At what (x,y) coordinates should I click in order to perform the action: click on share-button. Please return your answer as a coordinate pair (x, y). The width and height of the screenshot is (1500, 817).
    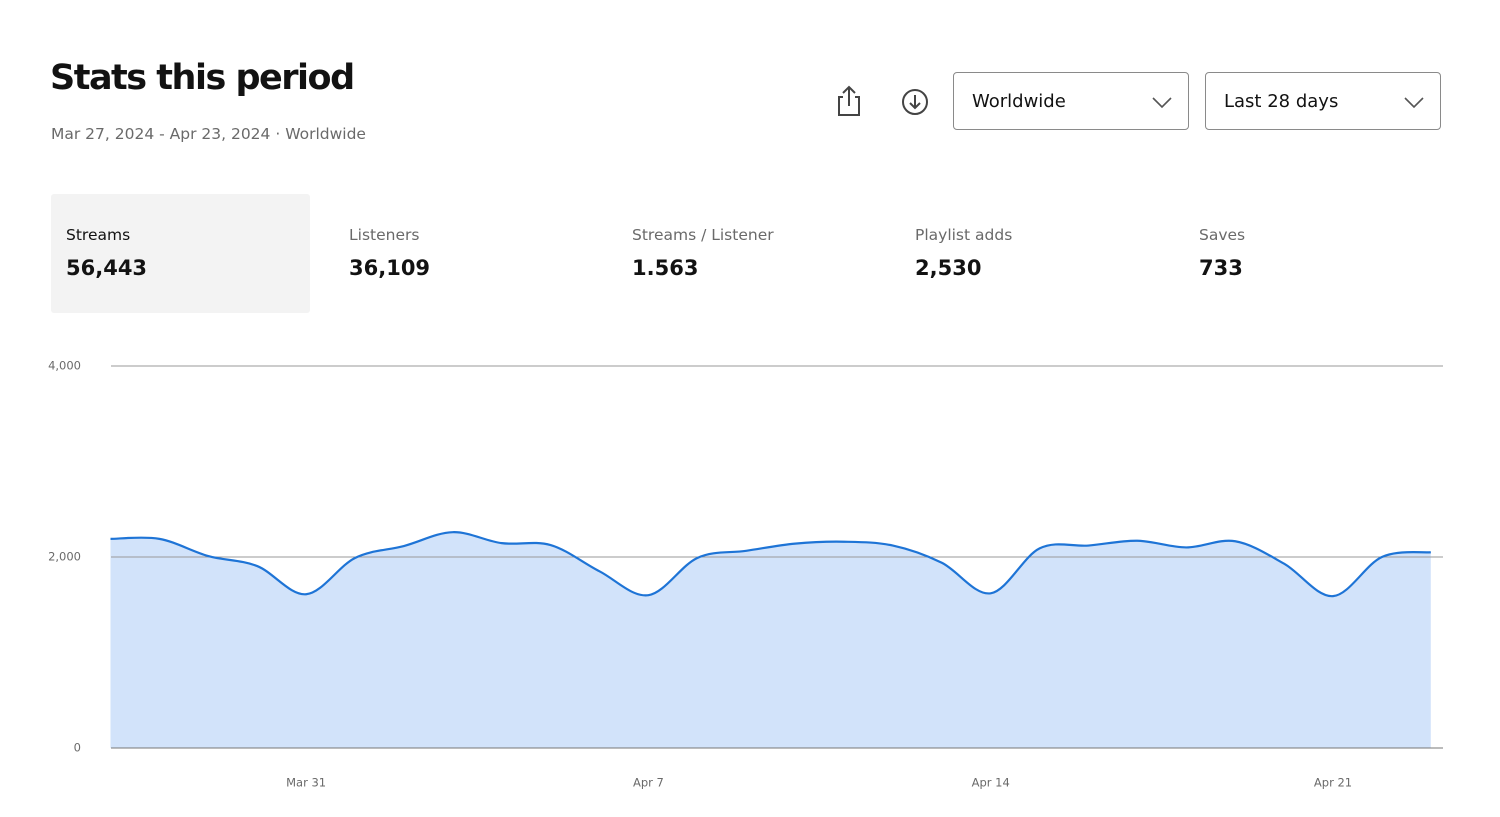
    Looking at the image, I should click on (849, 101).